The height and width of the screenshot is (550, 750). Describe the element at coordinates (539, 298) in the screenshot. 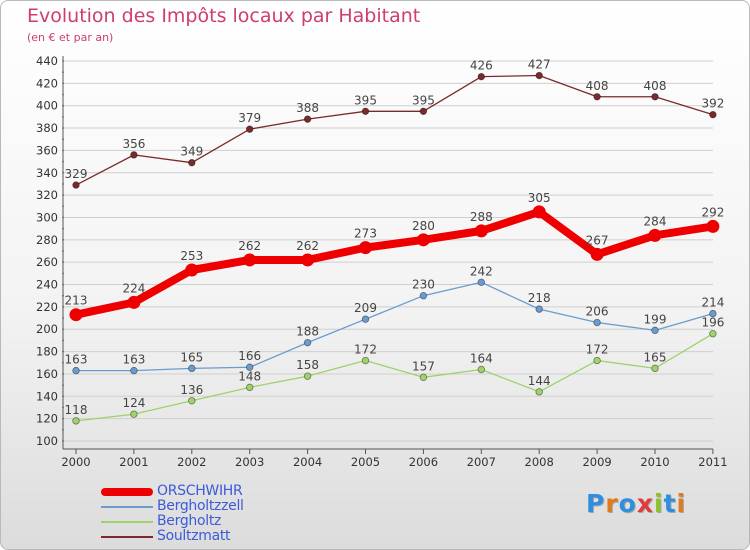

I see `data-label: 218` at that location.